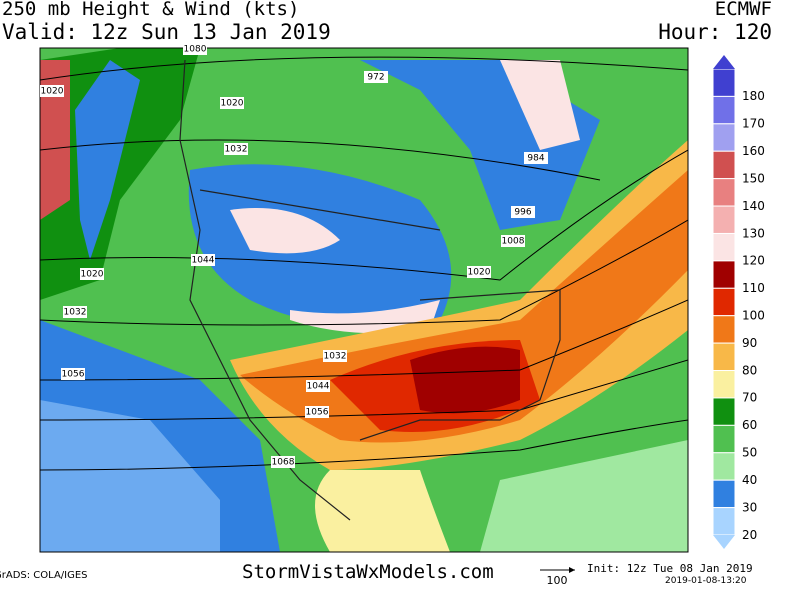 The height and width of the screenshot is (592, 793). I want to click on colorbar-top, so click(724, 62).